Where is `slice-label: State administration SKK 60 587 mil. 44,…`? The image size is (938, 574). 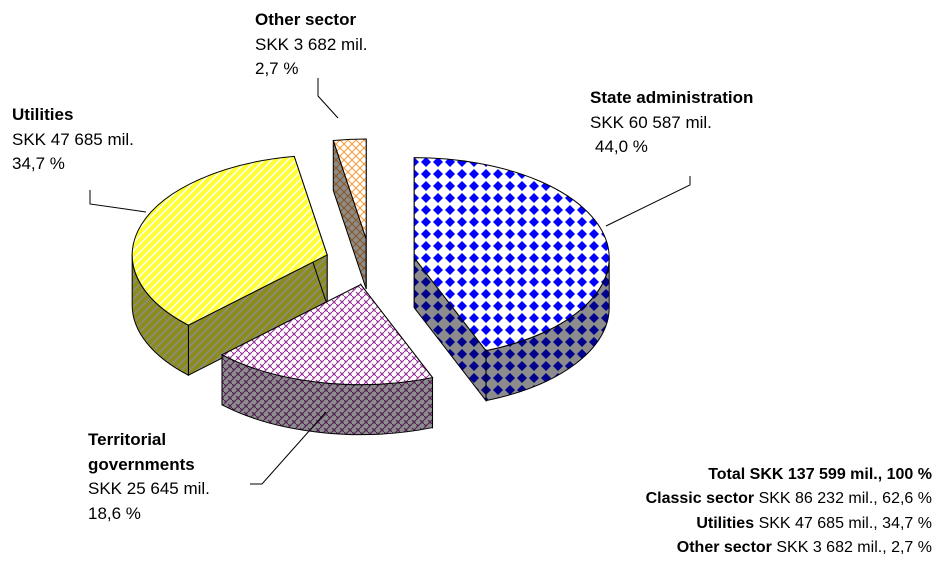
slice-label: State administration SKK 60 587 mil. 44,… is located at coordinates (671, 123).